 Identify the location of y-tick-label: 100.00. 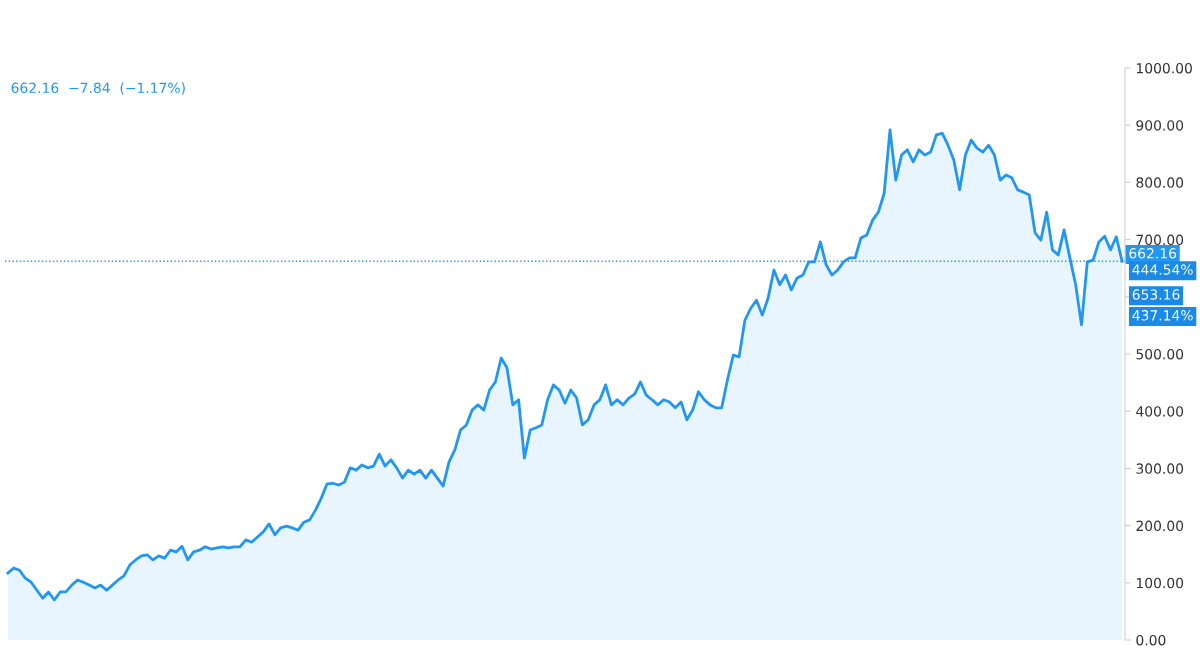
(1160, 583).